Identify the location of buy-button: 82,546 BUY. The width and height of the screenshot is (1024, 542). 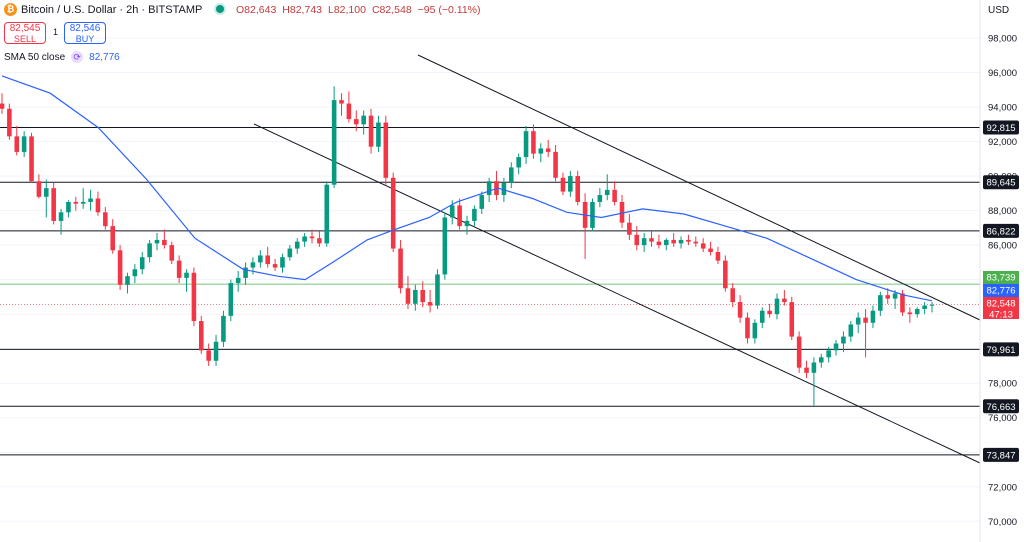
(85, 33).